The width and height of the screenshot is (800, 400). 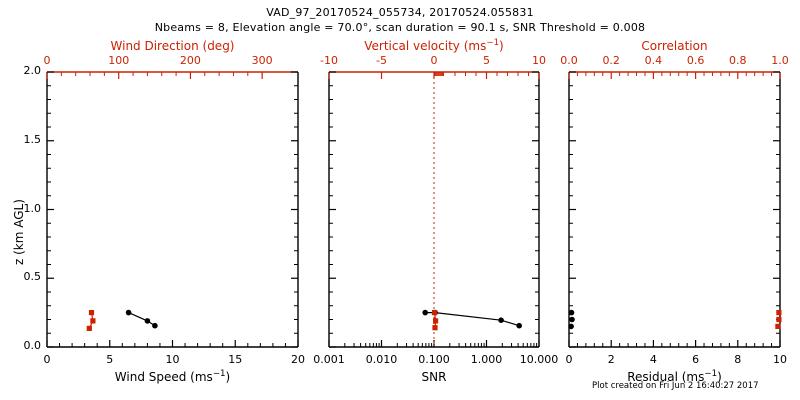 What do you see at coordinates (298, 359) in the screenshot?
I see `panel1-xtick-label: 20` at bounding box center [298, 359].